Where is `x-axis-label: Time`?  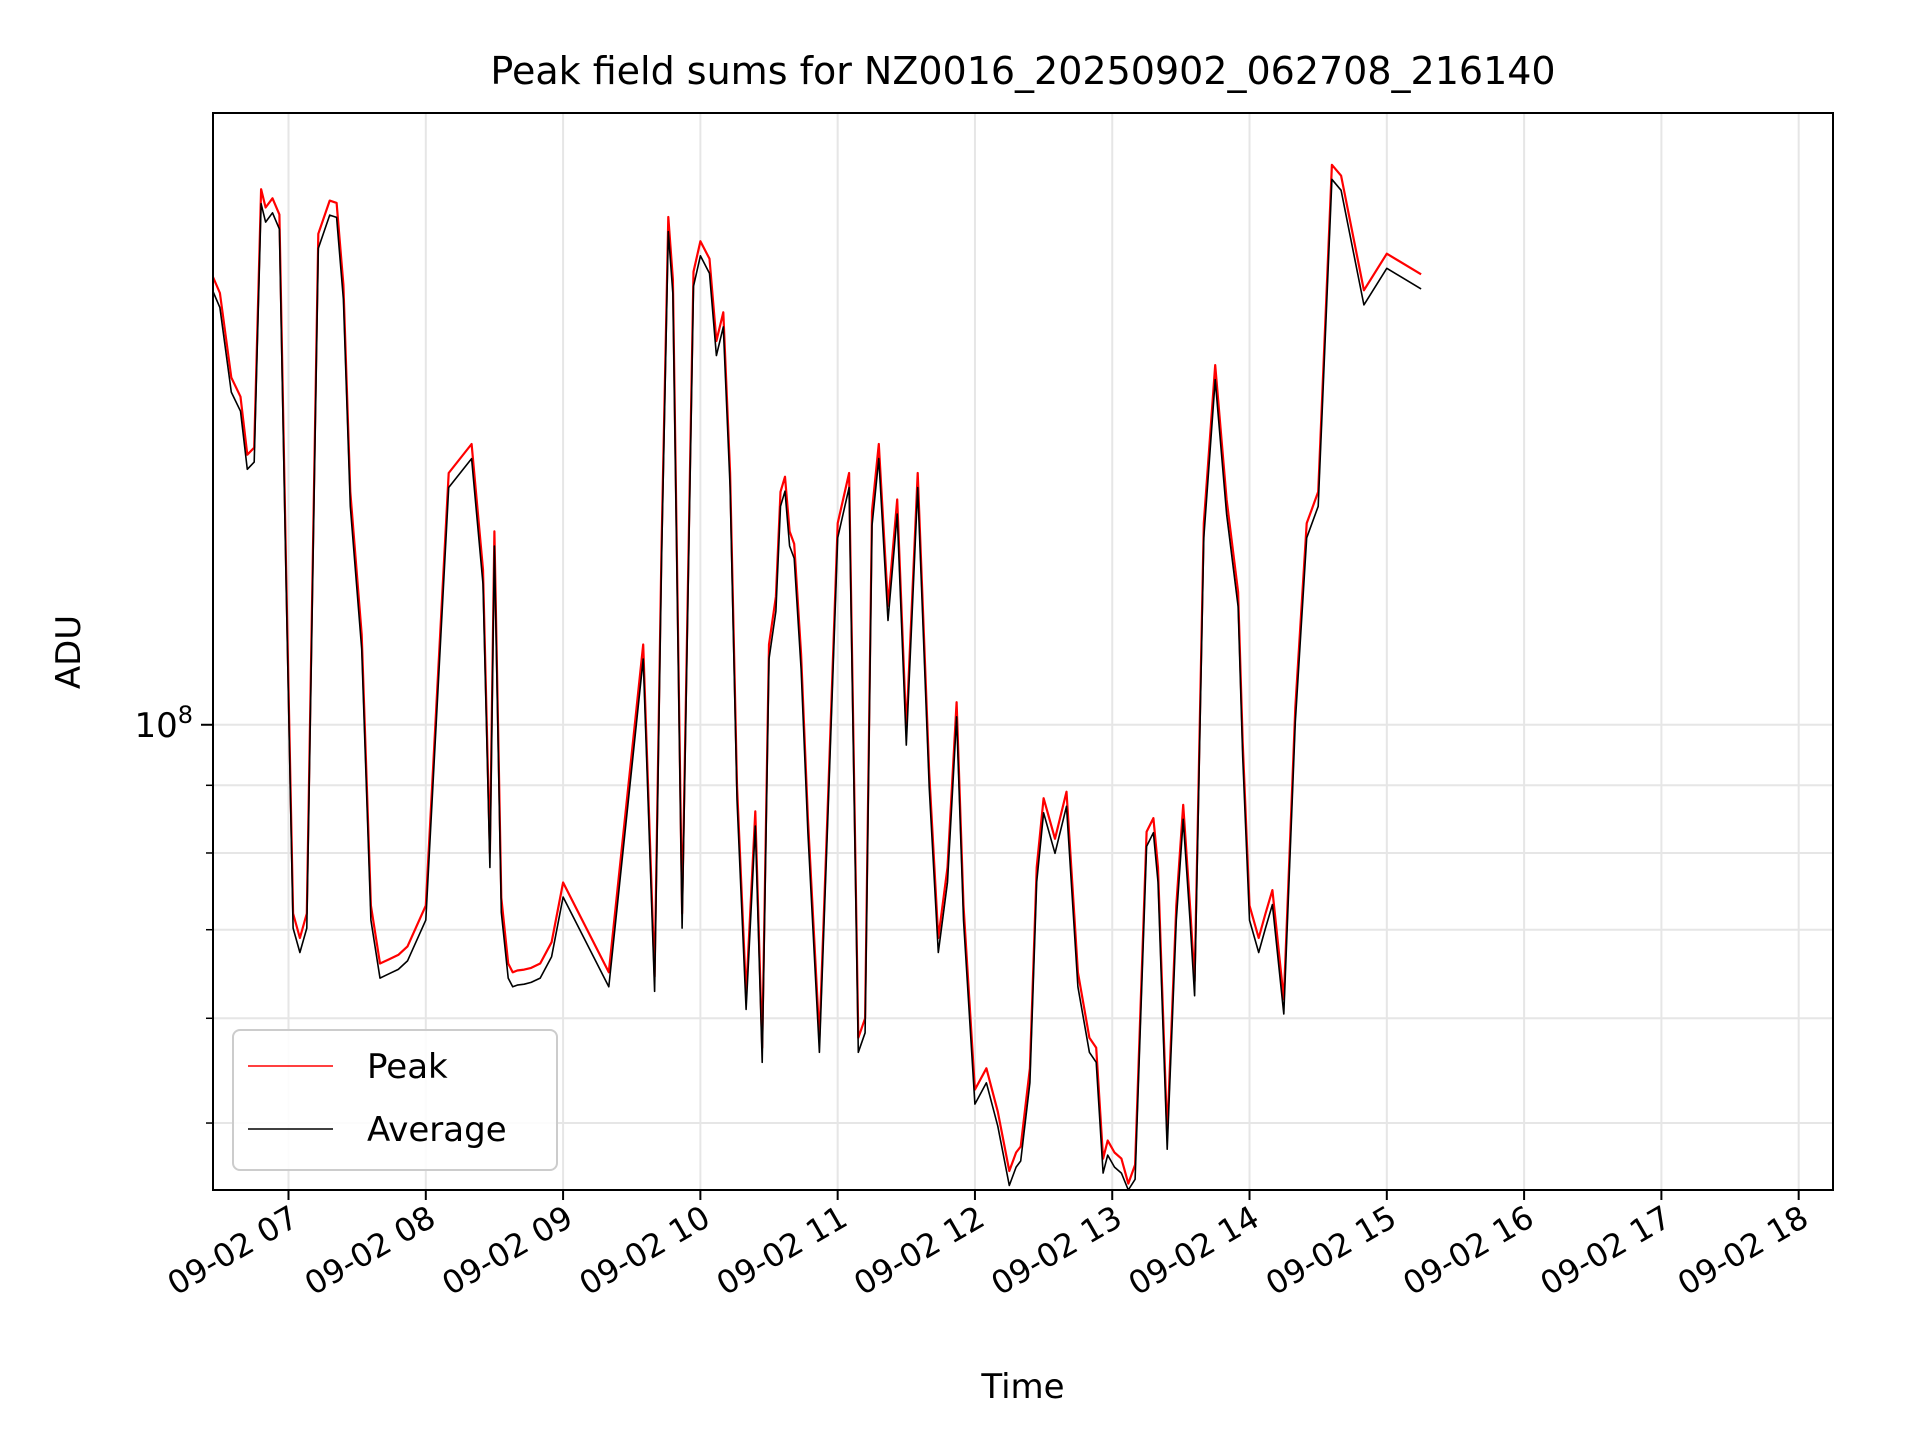
x-axis-label: Time is located at coordinates (1022, 1387).